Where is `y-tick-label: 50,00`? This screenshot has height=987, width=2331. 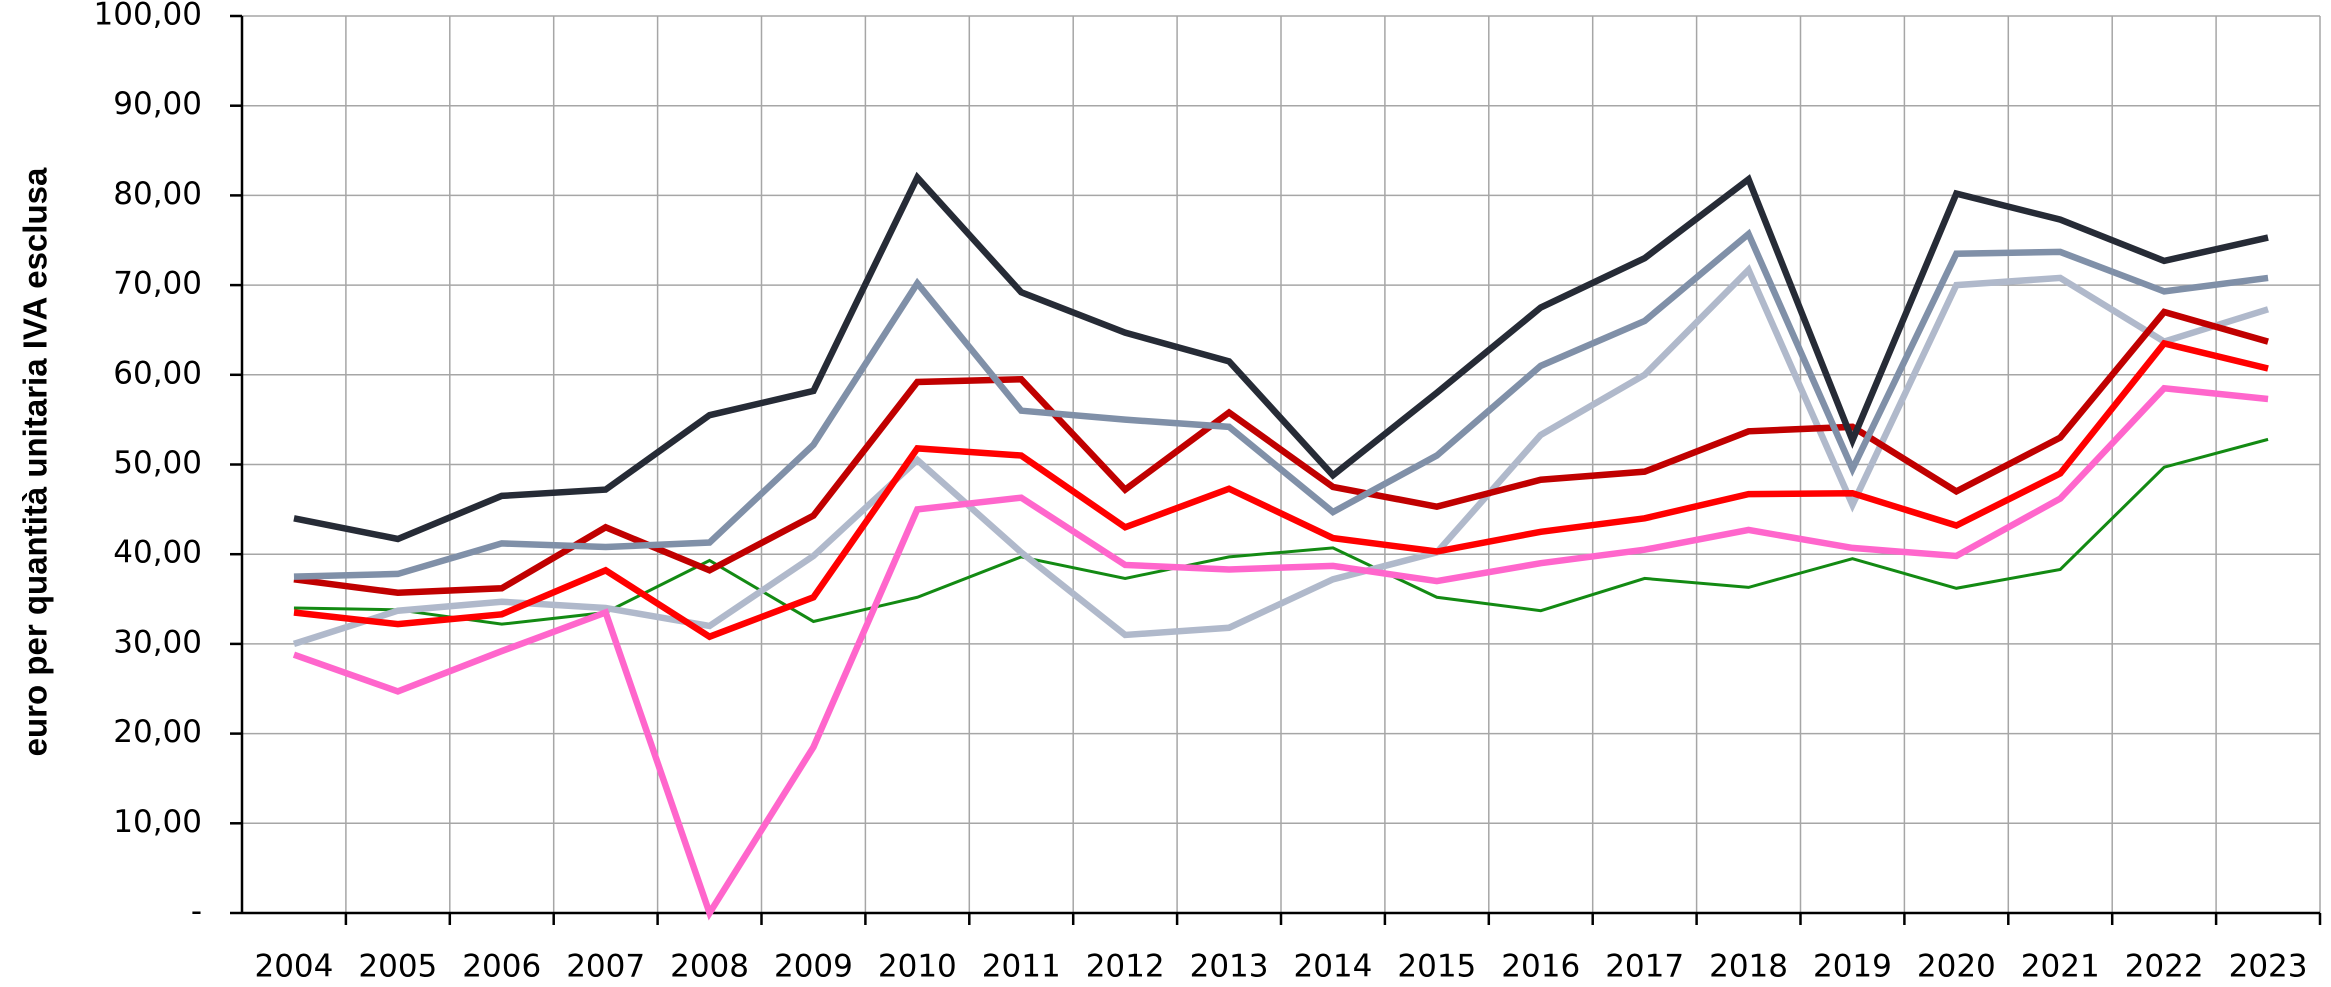 y-tick-label: 50,00 is located at coordinates (157, 463).